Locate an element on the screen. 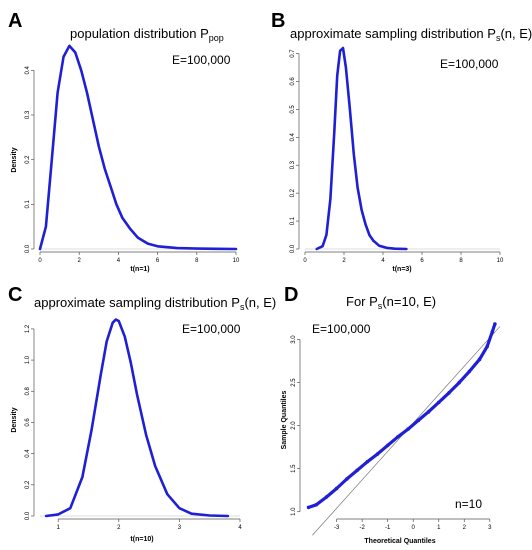  panel-c-ylabel: Density is located at coordinates (14, 419).